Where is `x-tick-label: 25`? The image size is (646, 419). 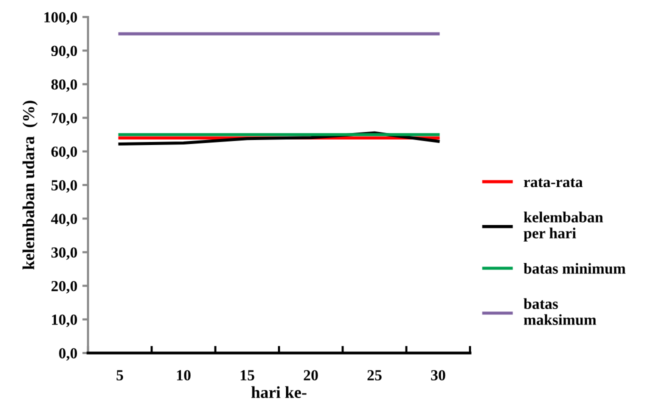 x-tick-label: 25 is located at coordinates (375, 375).